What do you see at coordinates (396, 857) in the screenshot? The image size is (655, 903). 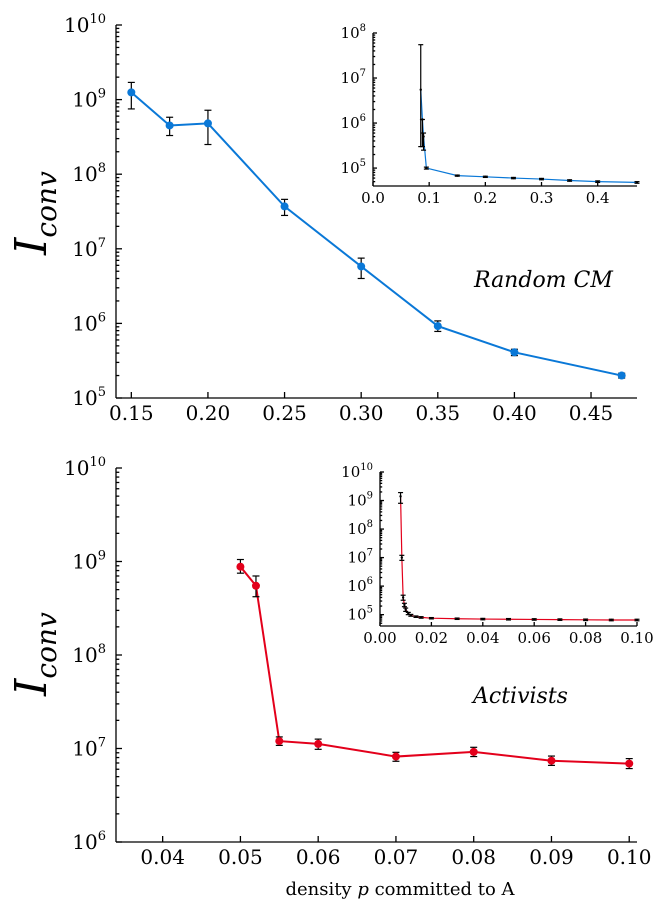 I see `x-tick-label: 0.07` at bounding box center [396, 857].